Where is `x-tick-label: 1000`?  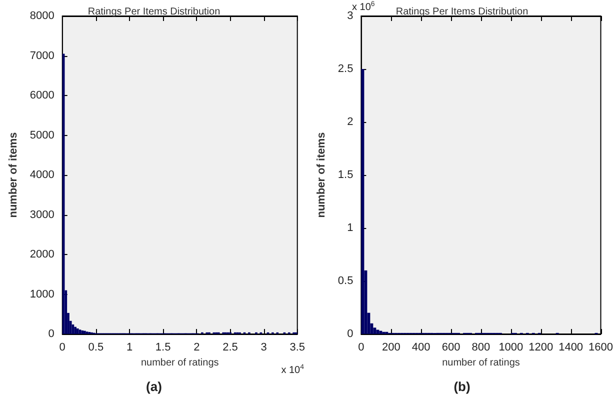 x-tick-label: 1000 is located at coordinates (511, 348).